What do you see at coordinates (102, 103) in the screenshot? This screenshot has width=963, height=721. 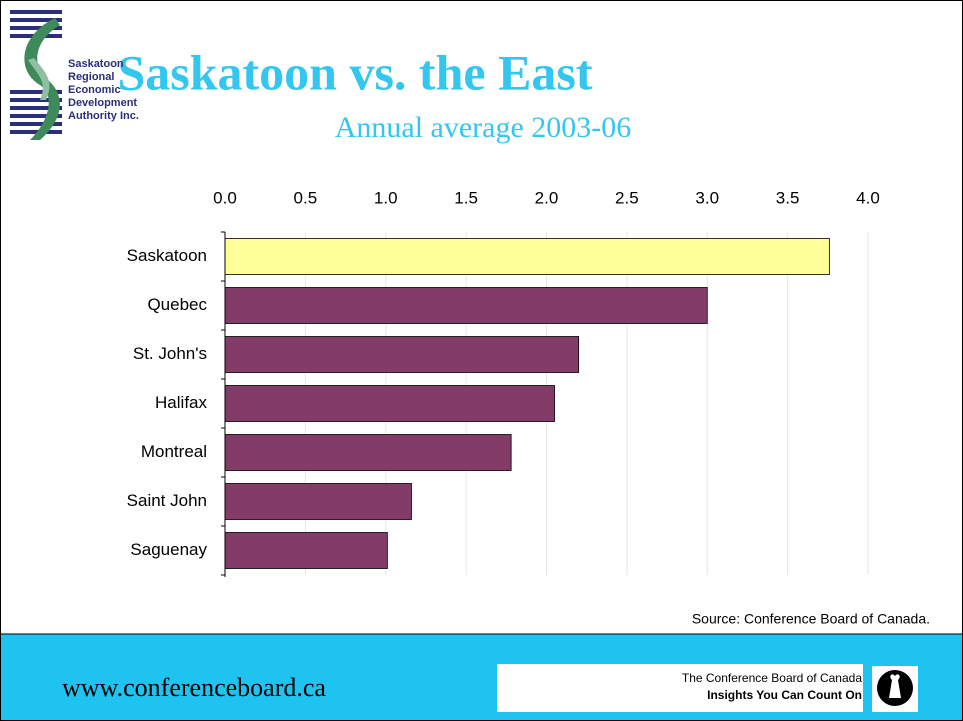 I see `logo-text: Development` at bounding box center [102, 103].